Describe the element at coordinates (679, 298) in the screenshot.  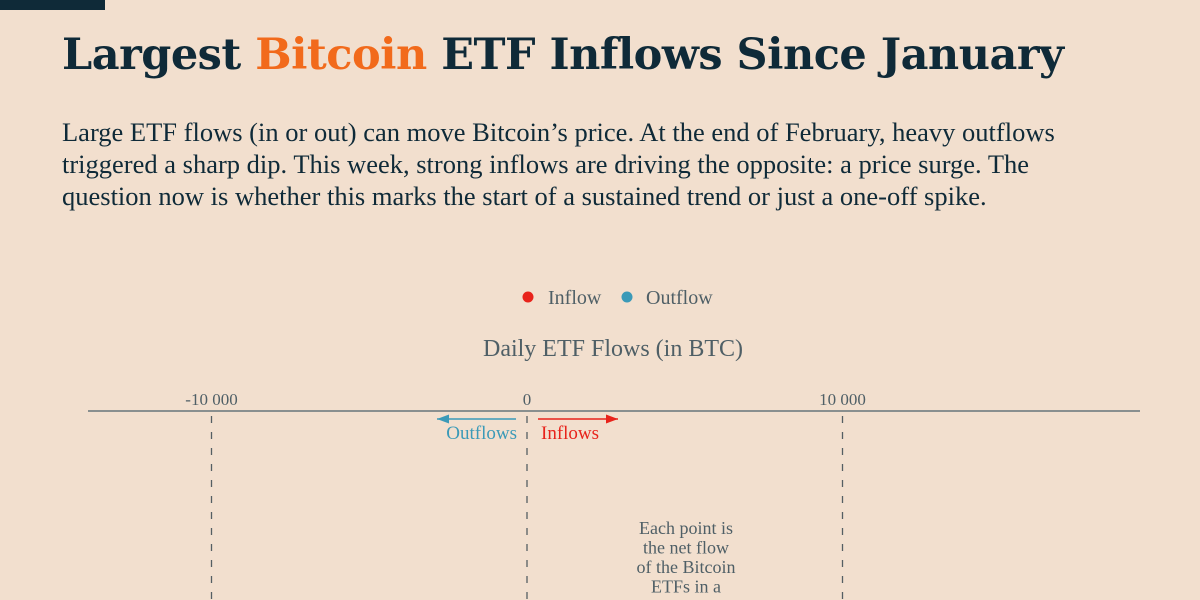
I see `legend-outflow-label: Outflow` at that location.